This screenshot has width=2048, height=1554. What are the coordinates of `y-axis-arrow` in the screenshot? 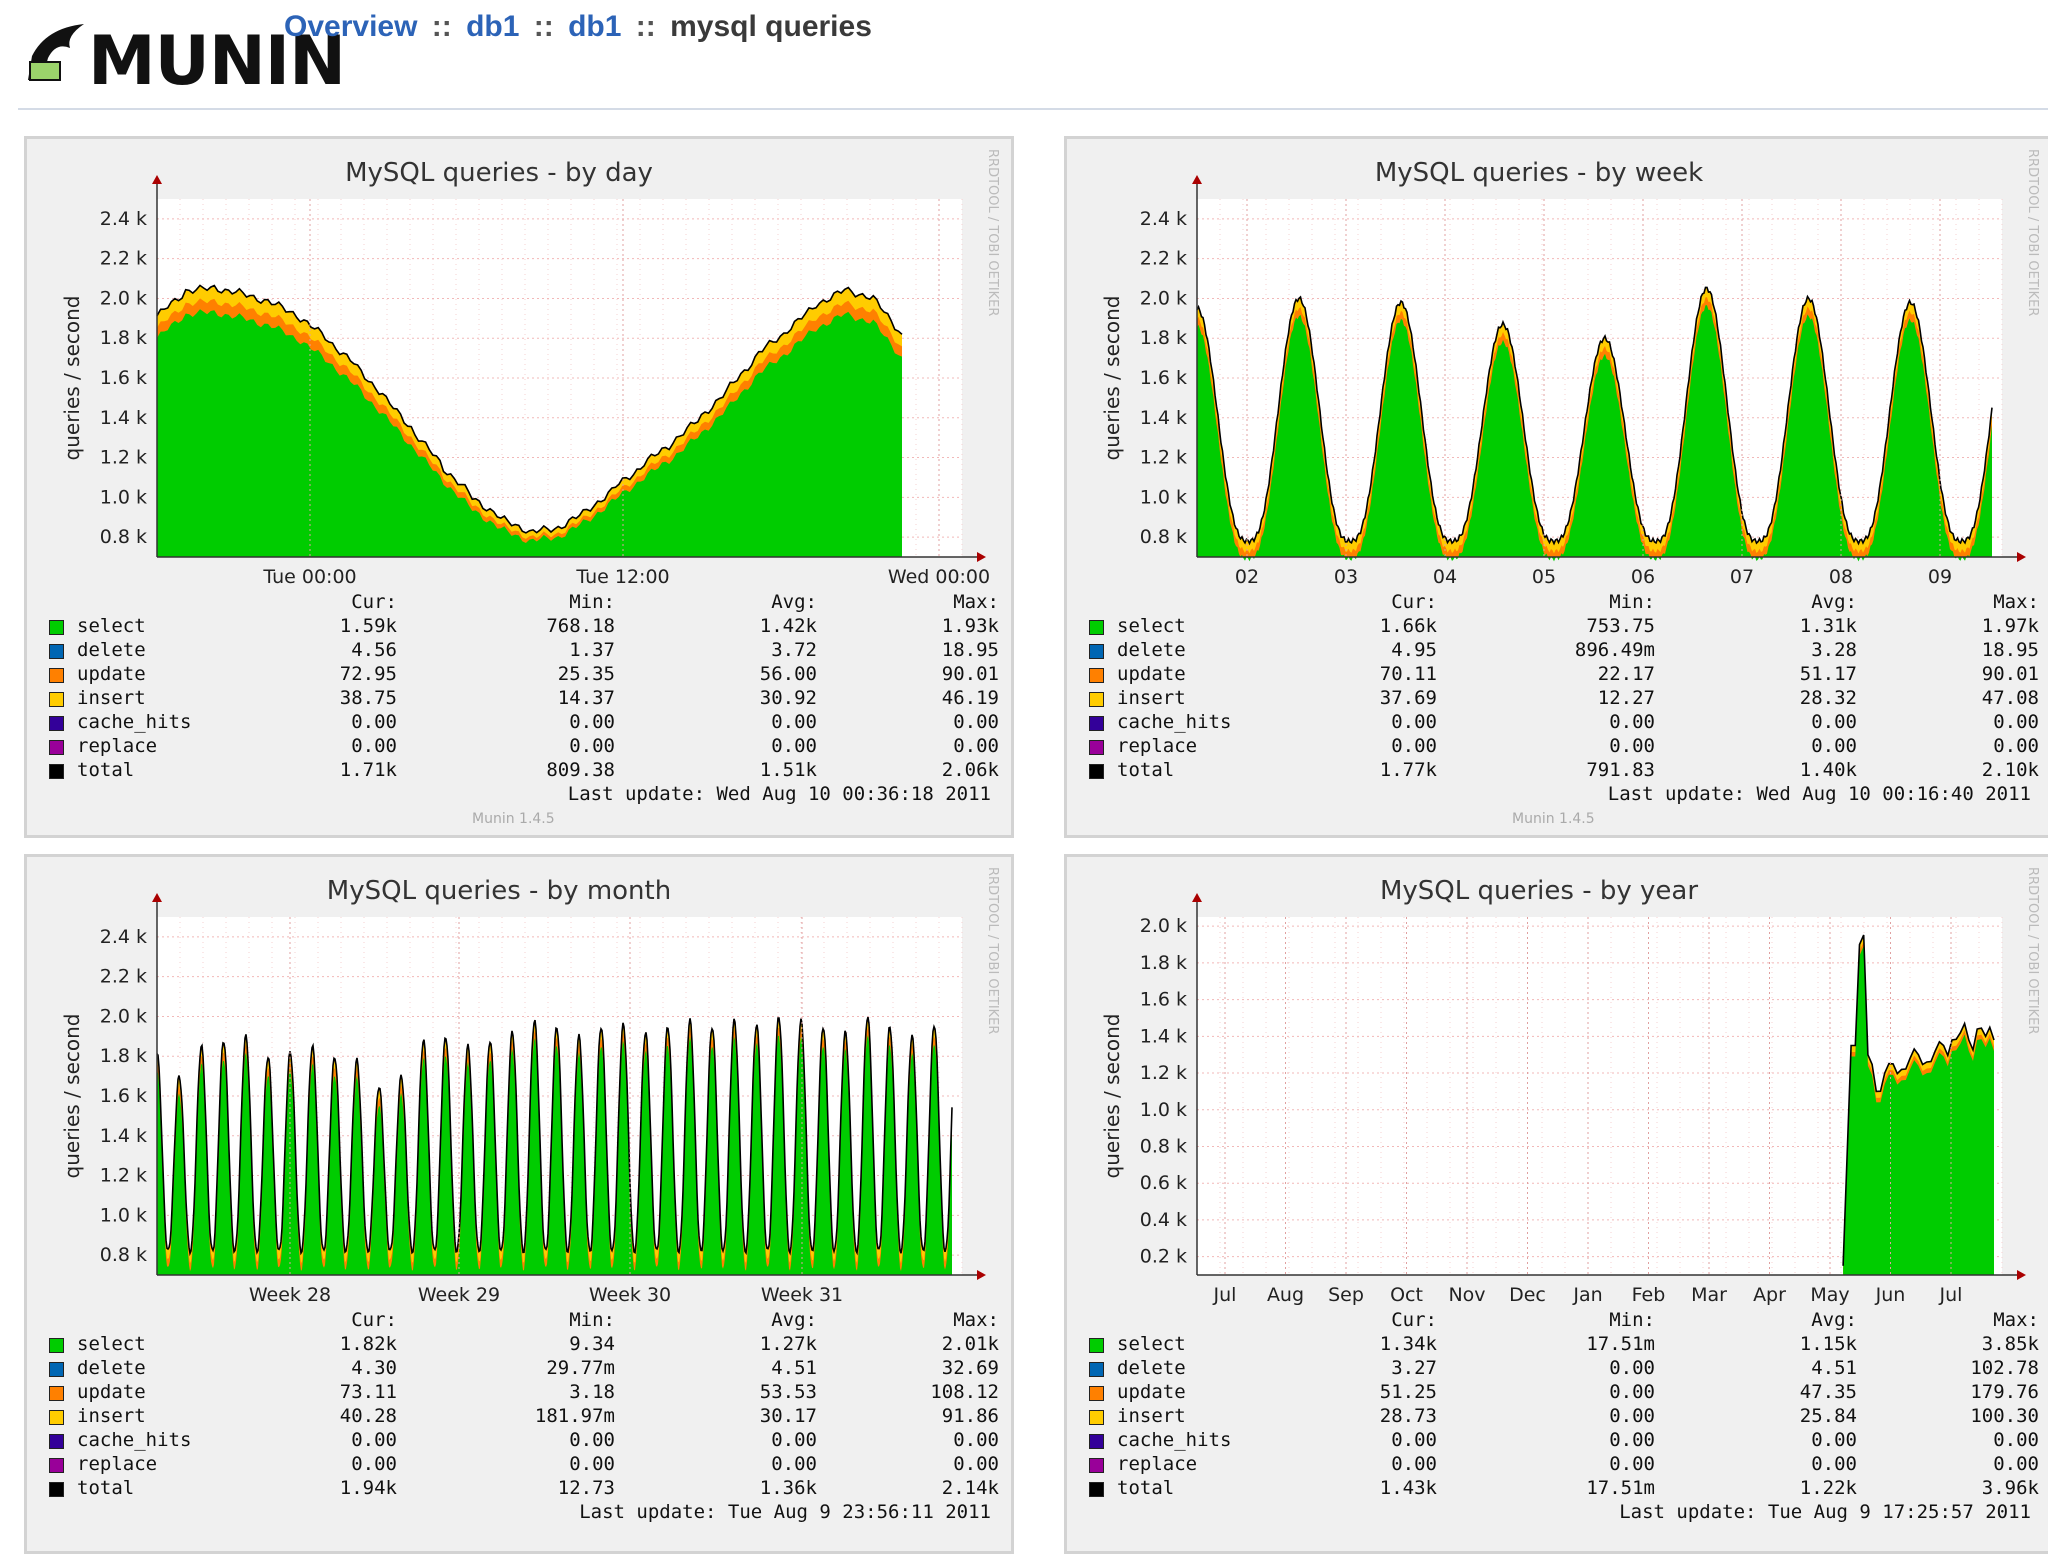 It's located at (1197, 179).